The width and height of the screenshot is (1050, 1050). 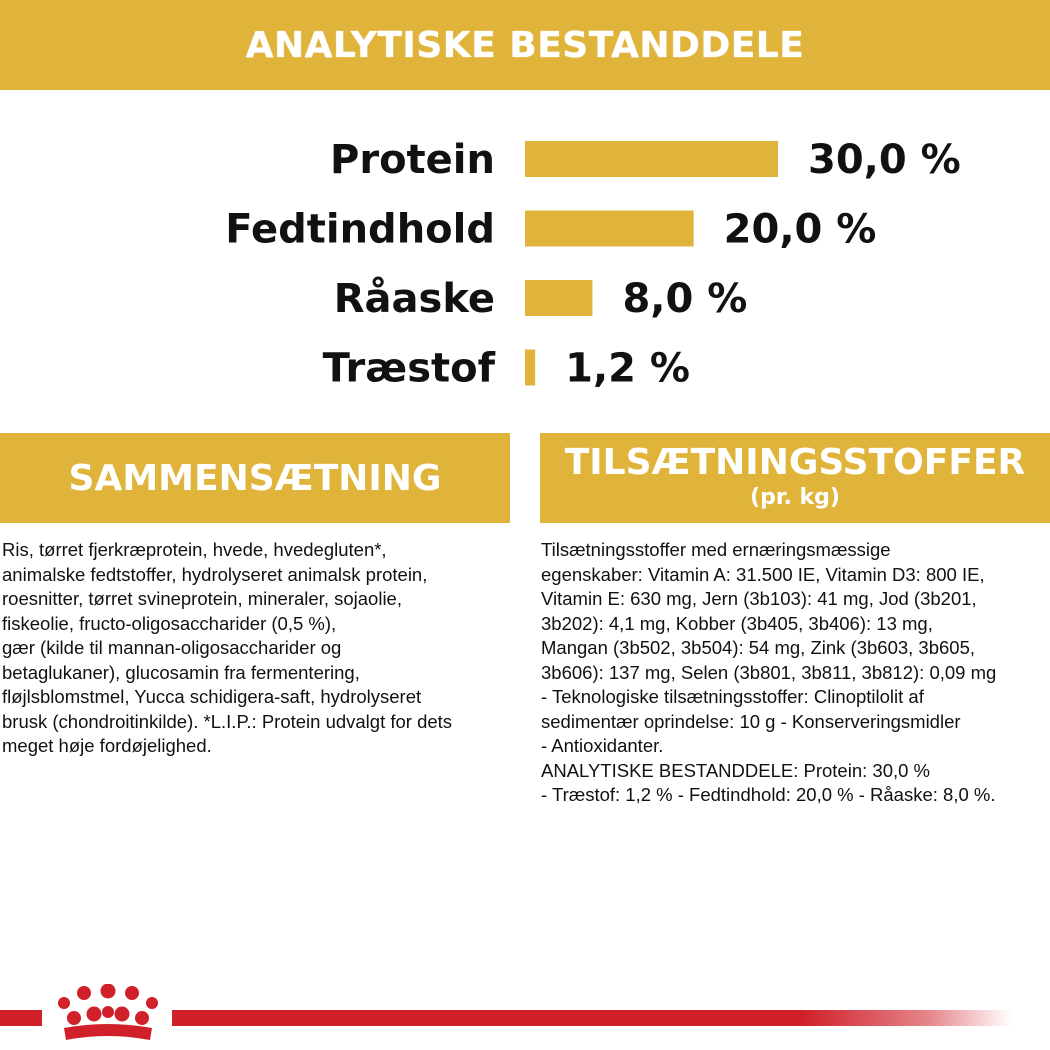 What do you see at coordinates (884, 160) in the screenshot?
I see `bar-value-label: 30,0 %` at bounding box center [884, 160].